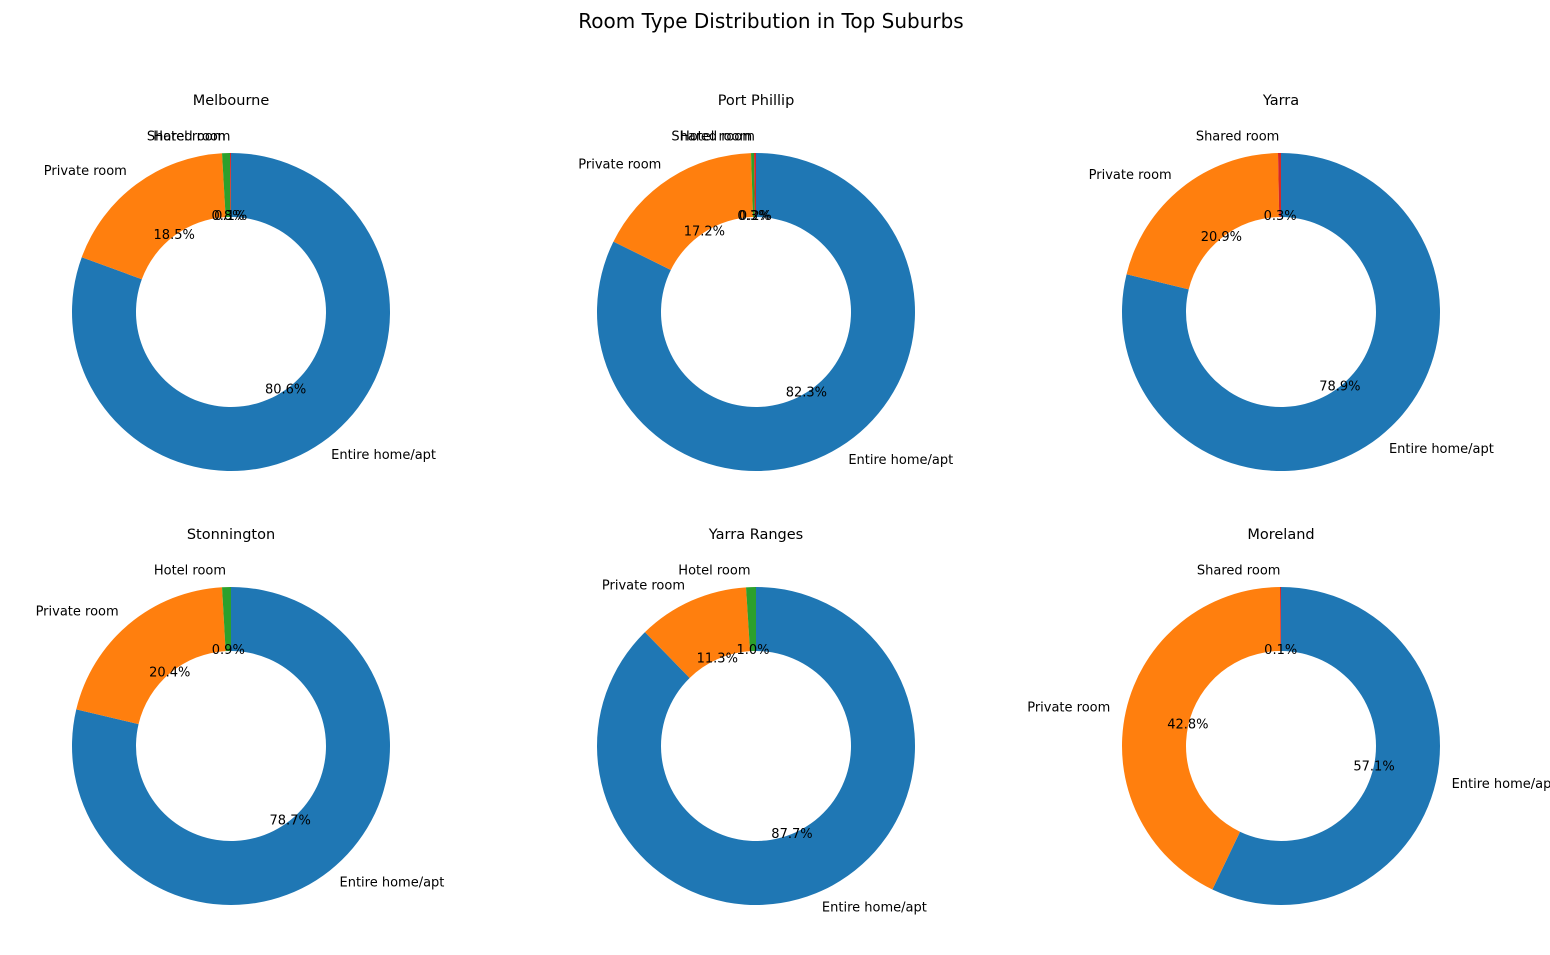 The image size is (1550, 955). I want to click on chart-title: Stonnington, so click(231, 535).